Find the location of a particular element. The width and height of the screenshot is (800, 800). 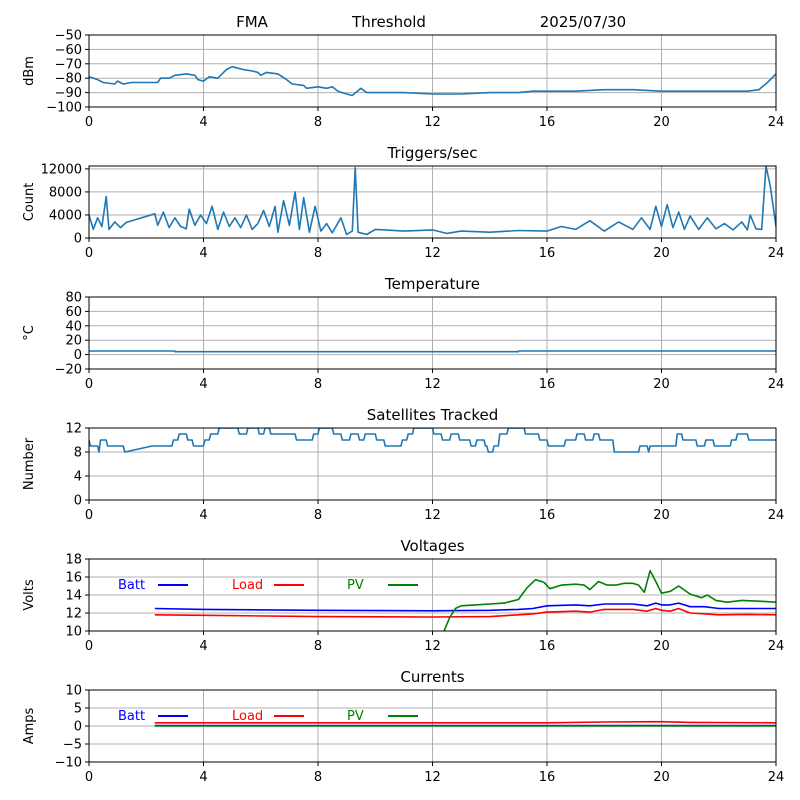

panel-title: Triggers/sec is located at coordinates (432, 153).